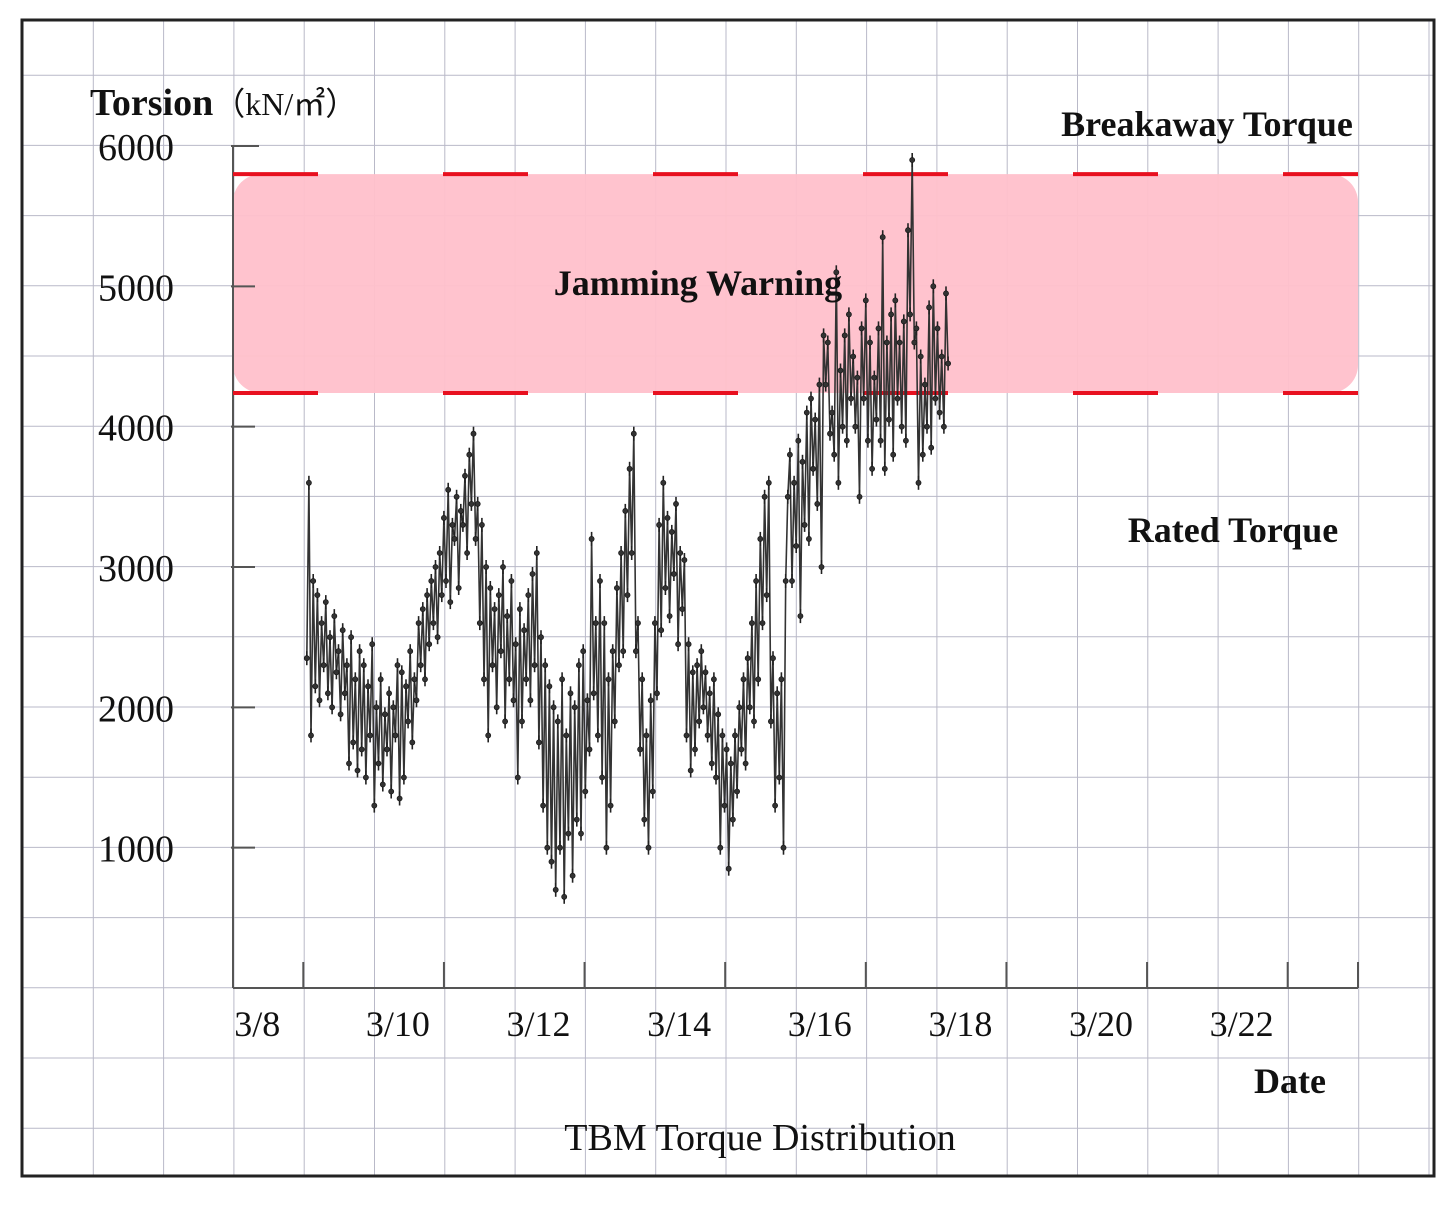  What do you see at coordinates (257, 1024) in the screenshot?
I see `x-tick-label-8: 3/8` at bounding box center [257, 1024].